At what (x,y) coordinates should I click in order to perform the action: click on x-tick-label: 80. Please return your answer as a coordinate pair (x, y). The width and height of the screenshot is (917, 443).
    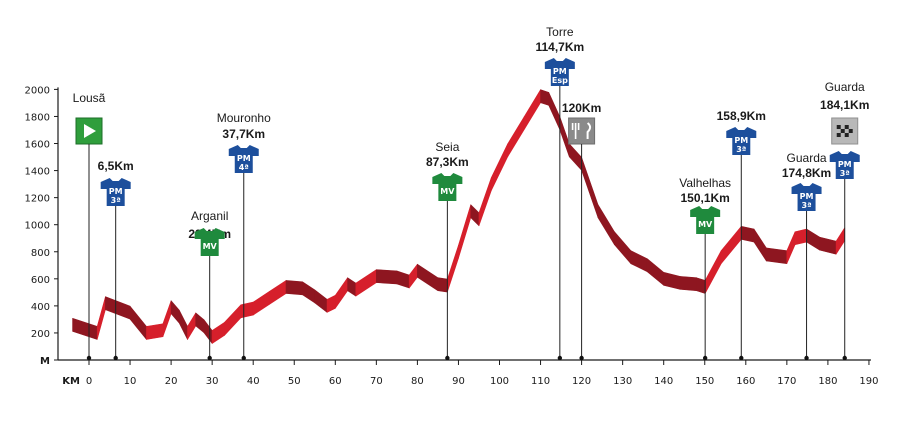
    Looking at the image, I should click on (417, 381).